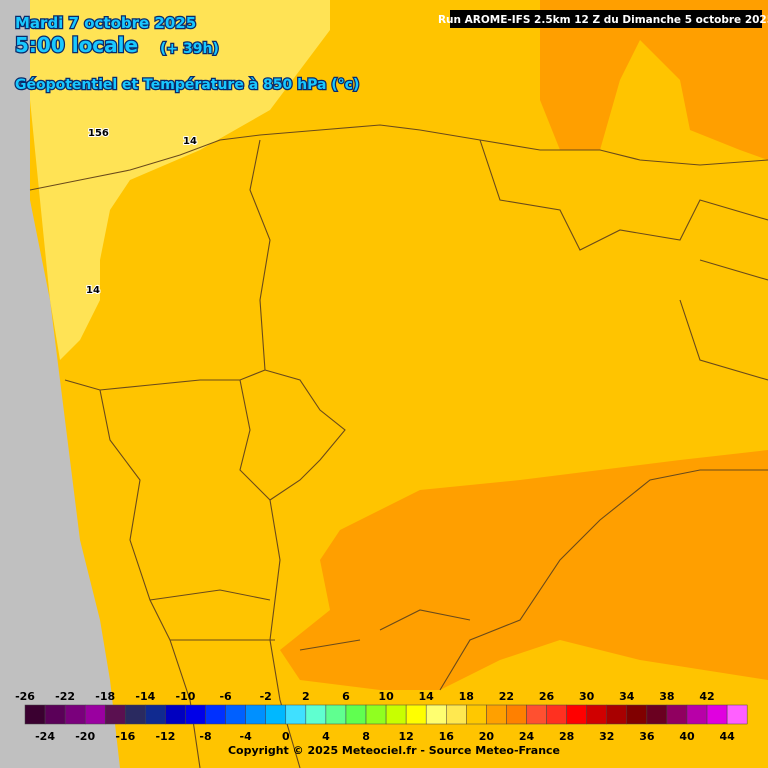  I want to click on legend-label: 8, so click(366, 736).